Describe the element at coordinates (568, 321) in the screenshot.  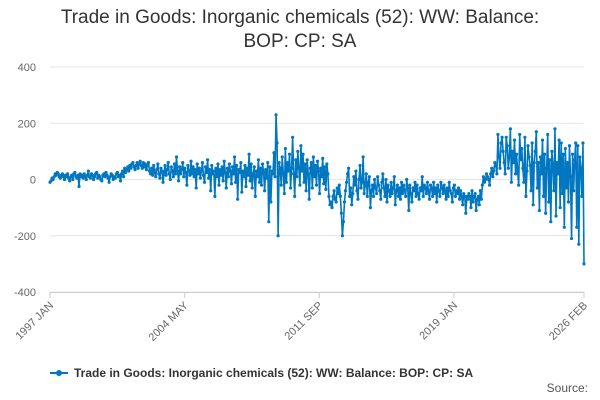
I see `x-tick-label: 2026 FEB` at that location.